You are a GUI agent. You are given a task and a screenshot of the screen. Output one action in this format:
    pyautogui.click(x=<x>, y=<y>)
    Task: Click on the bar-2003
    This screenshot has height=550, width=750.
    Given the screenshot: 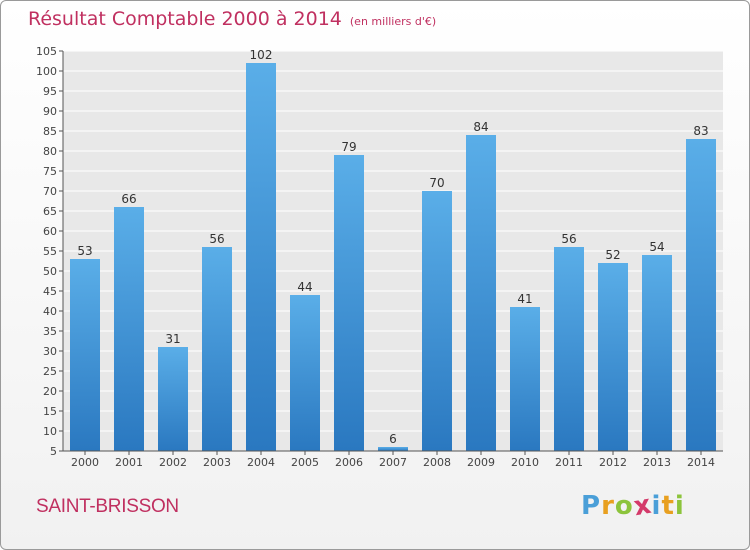 What is the action you would take?
    pyautogui.click(x=217, y=349)
    